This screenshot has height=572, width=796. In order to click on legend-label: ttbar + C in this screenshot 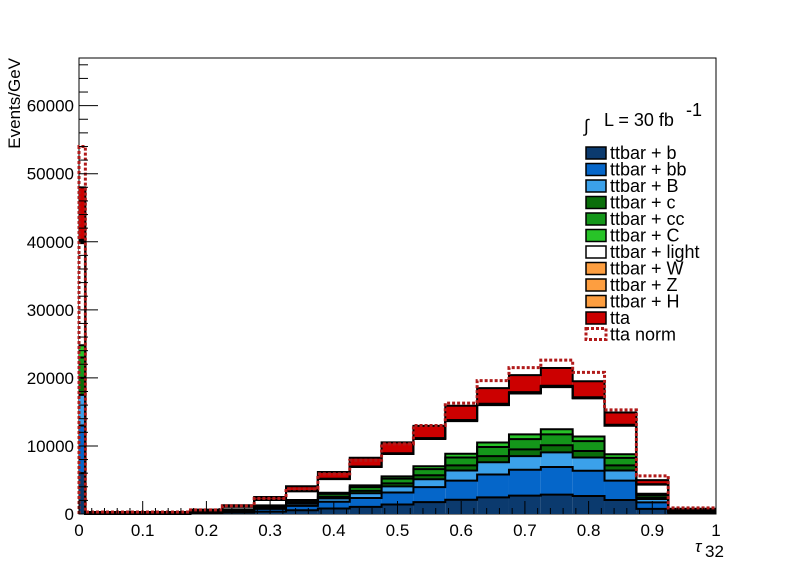, I will do `click(645, 236)`.